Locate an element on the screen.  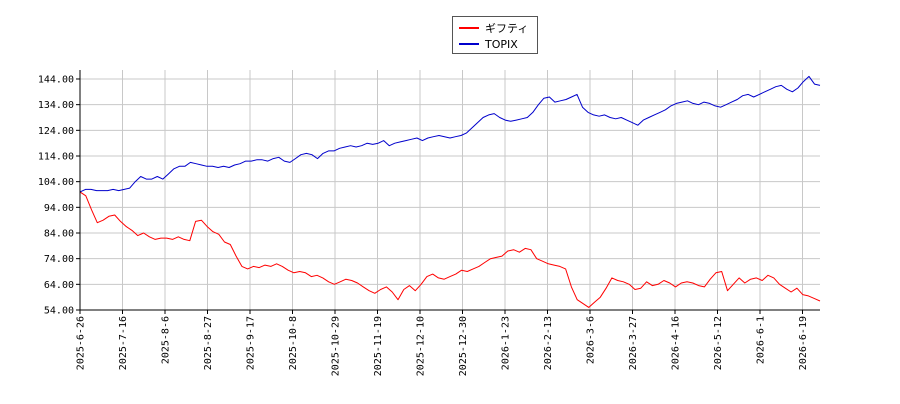
y-tick-label: 134.00 is located at coordinates (56, 105).